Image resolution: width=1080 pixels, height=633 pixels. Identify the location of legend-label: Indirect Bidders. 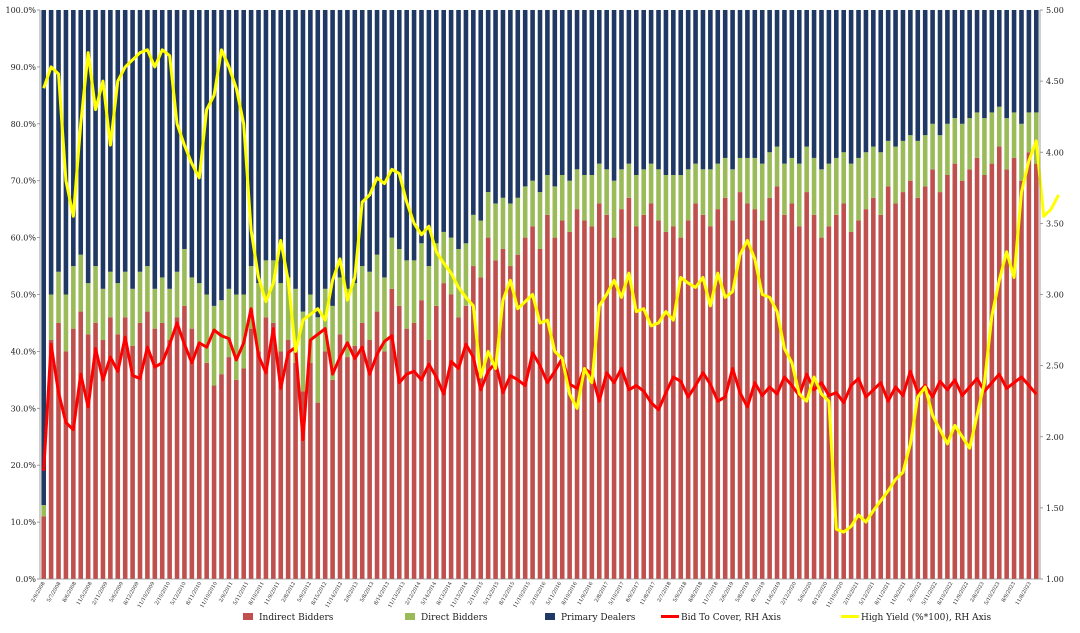
(296, 618).